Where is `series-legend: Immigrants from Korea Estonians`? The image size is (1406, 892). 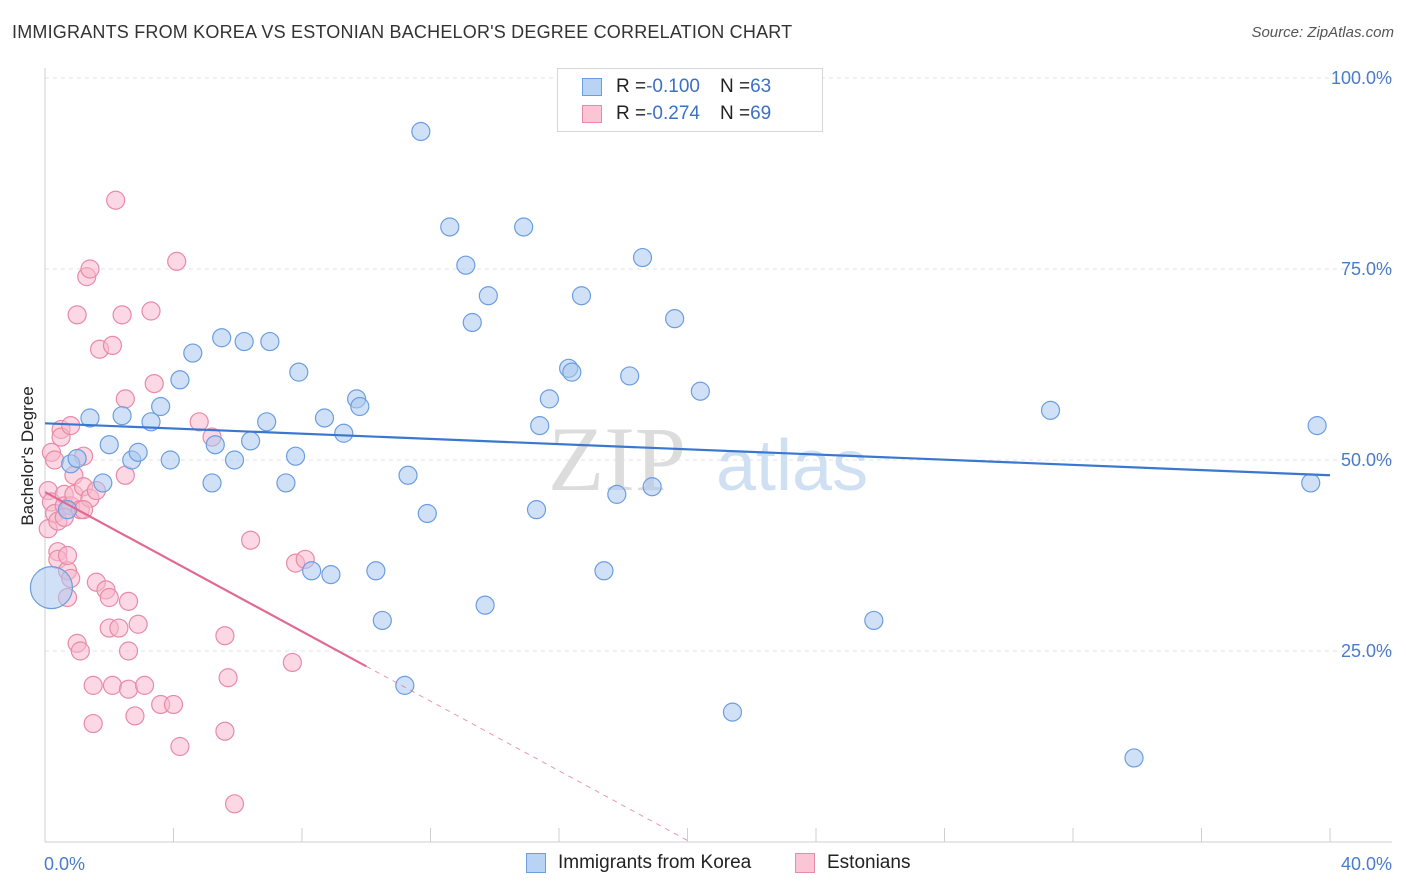 series-legend: Immigrants from Korea Estonians is located at coordinates (703, 865).